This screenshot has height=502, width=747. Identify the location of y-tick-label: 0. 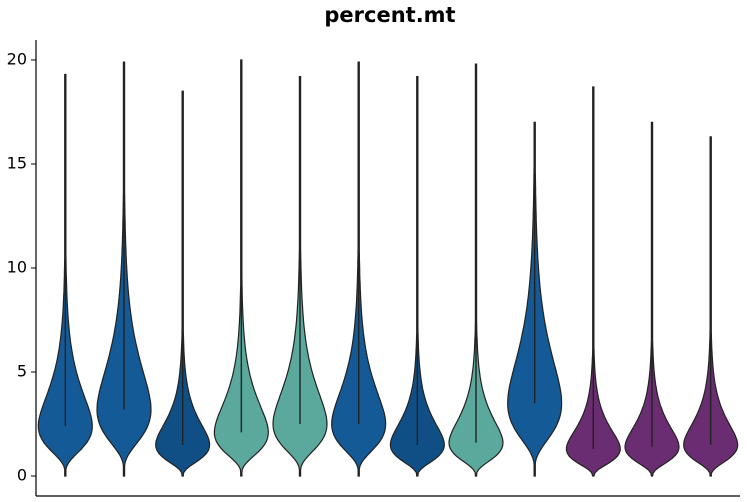
(22, 475).